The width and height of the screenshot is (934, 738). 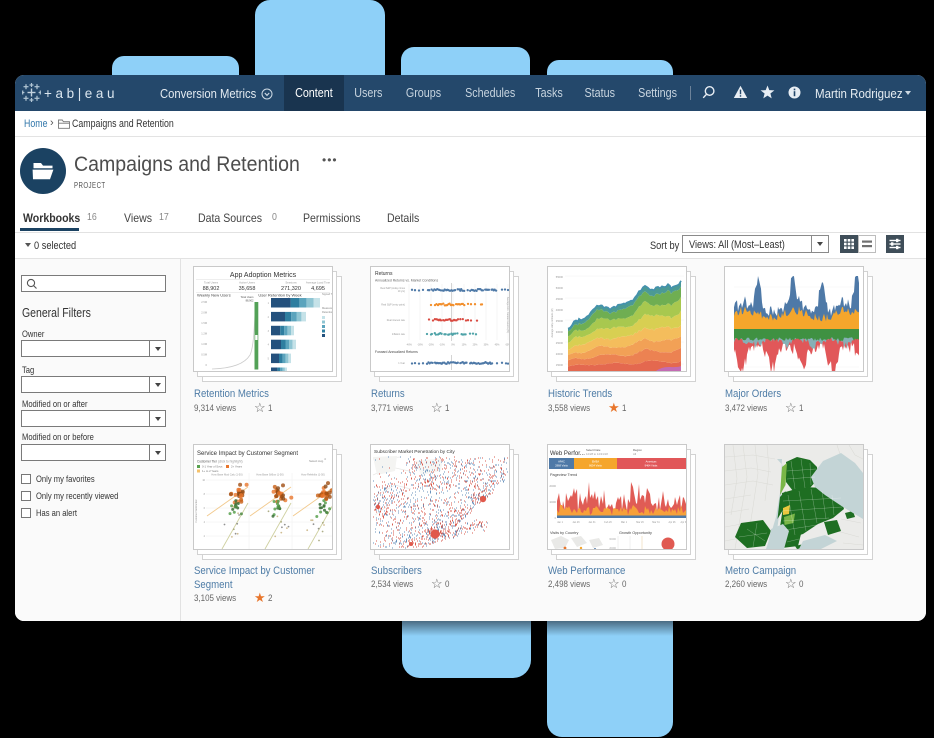 What do you see at coordinates (476, 345) in the screenshot?
I see `svg-text: 20%` at bounding box center [476, 345].